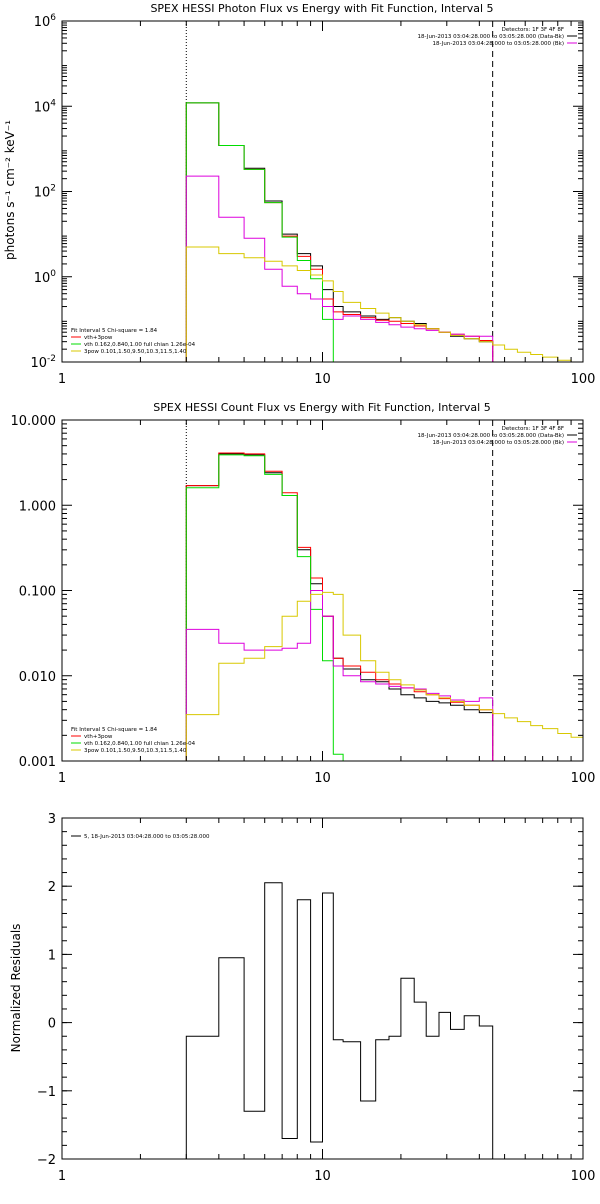 The width and height of the screenshot is (600, 1204). What do you see at coordinates (43, 362) in the screenshot?
I see `y-tick-label: 10⁻²` at bounding box center [43, 362].